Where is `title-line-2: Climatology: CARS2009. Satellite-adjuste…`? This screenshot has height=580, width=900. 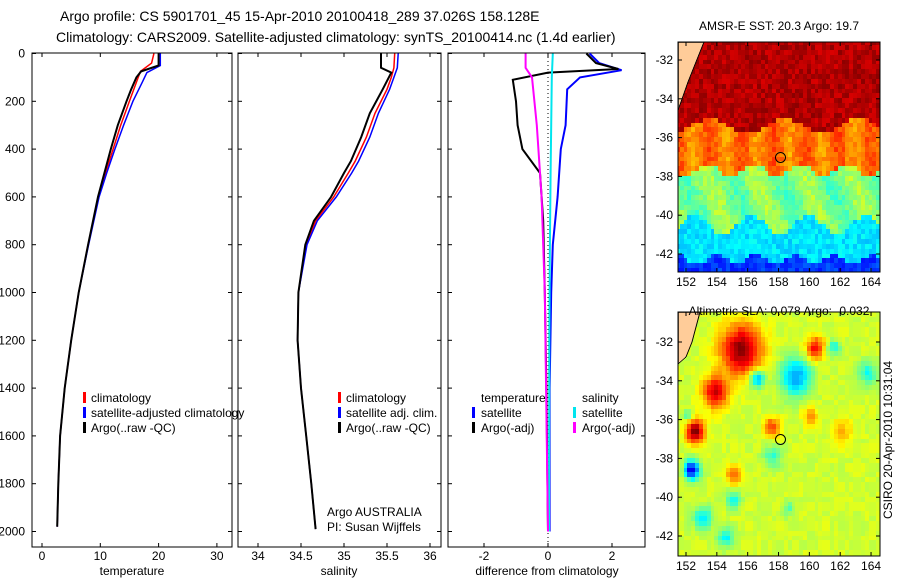 title-line-2: Climatology: CARS2009. Satellite-adjuste… is located at coordinates (336, 37).